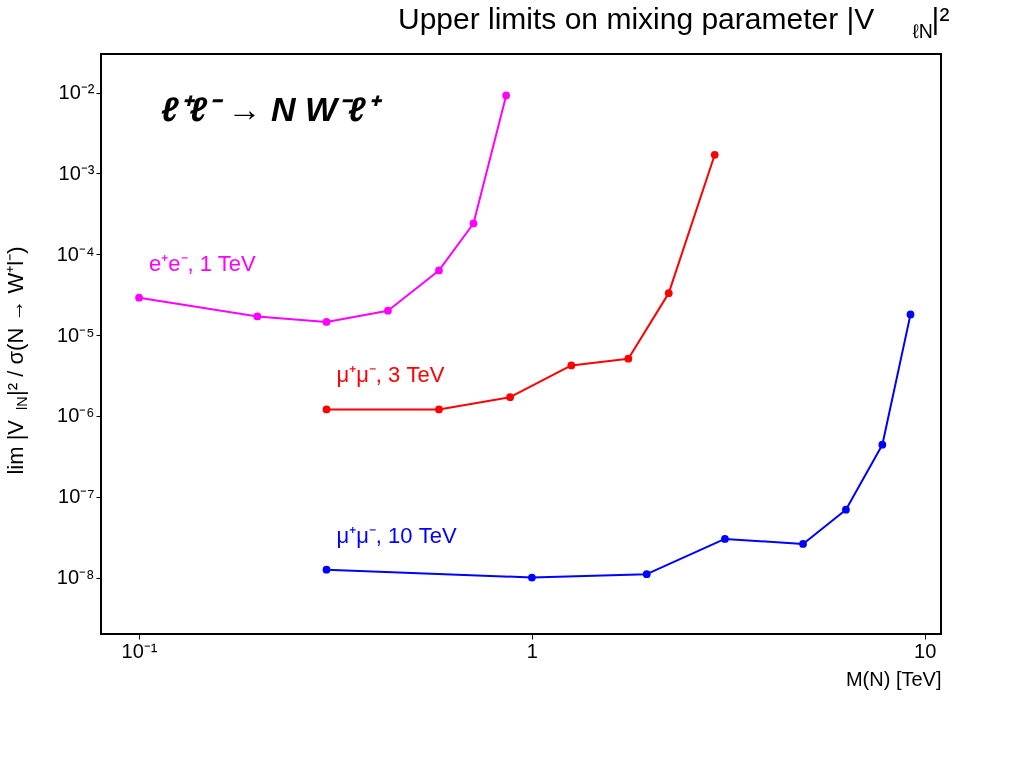 The height and width of the screenshot is (769, 1030). What do you see at coordinates (76, 415) in the screenshot?
I see `y-tick-label: 10⁻⁶` at bounding box center [76, 415].